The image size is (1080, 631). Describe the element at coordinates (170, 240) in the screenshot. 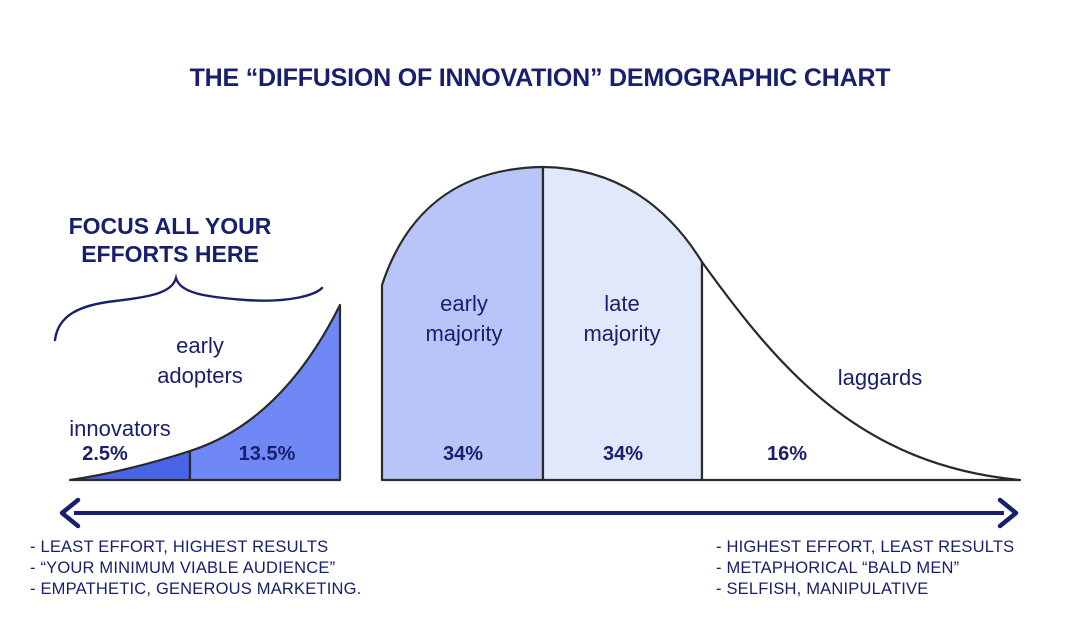

I see `focus-callout: FOCUS ALL YOUR EFFORTS HERE` at that location.